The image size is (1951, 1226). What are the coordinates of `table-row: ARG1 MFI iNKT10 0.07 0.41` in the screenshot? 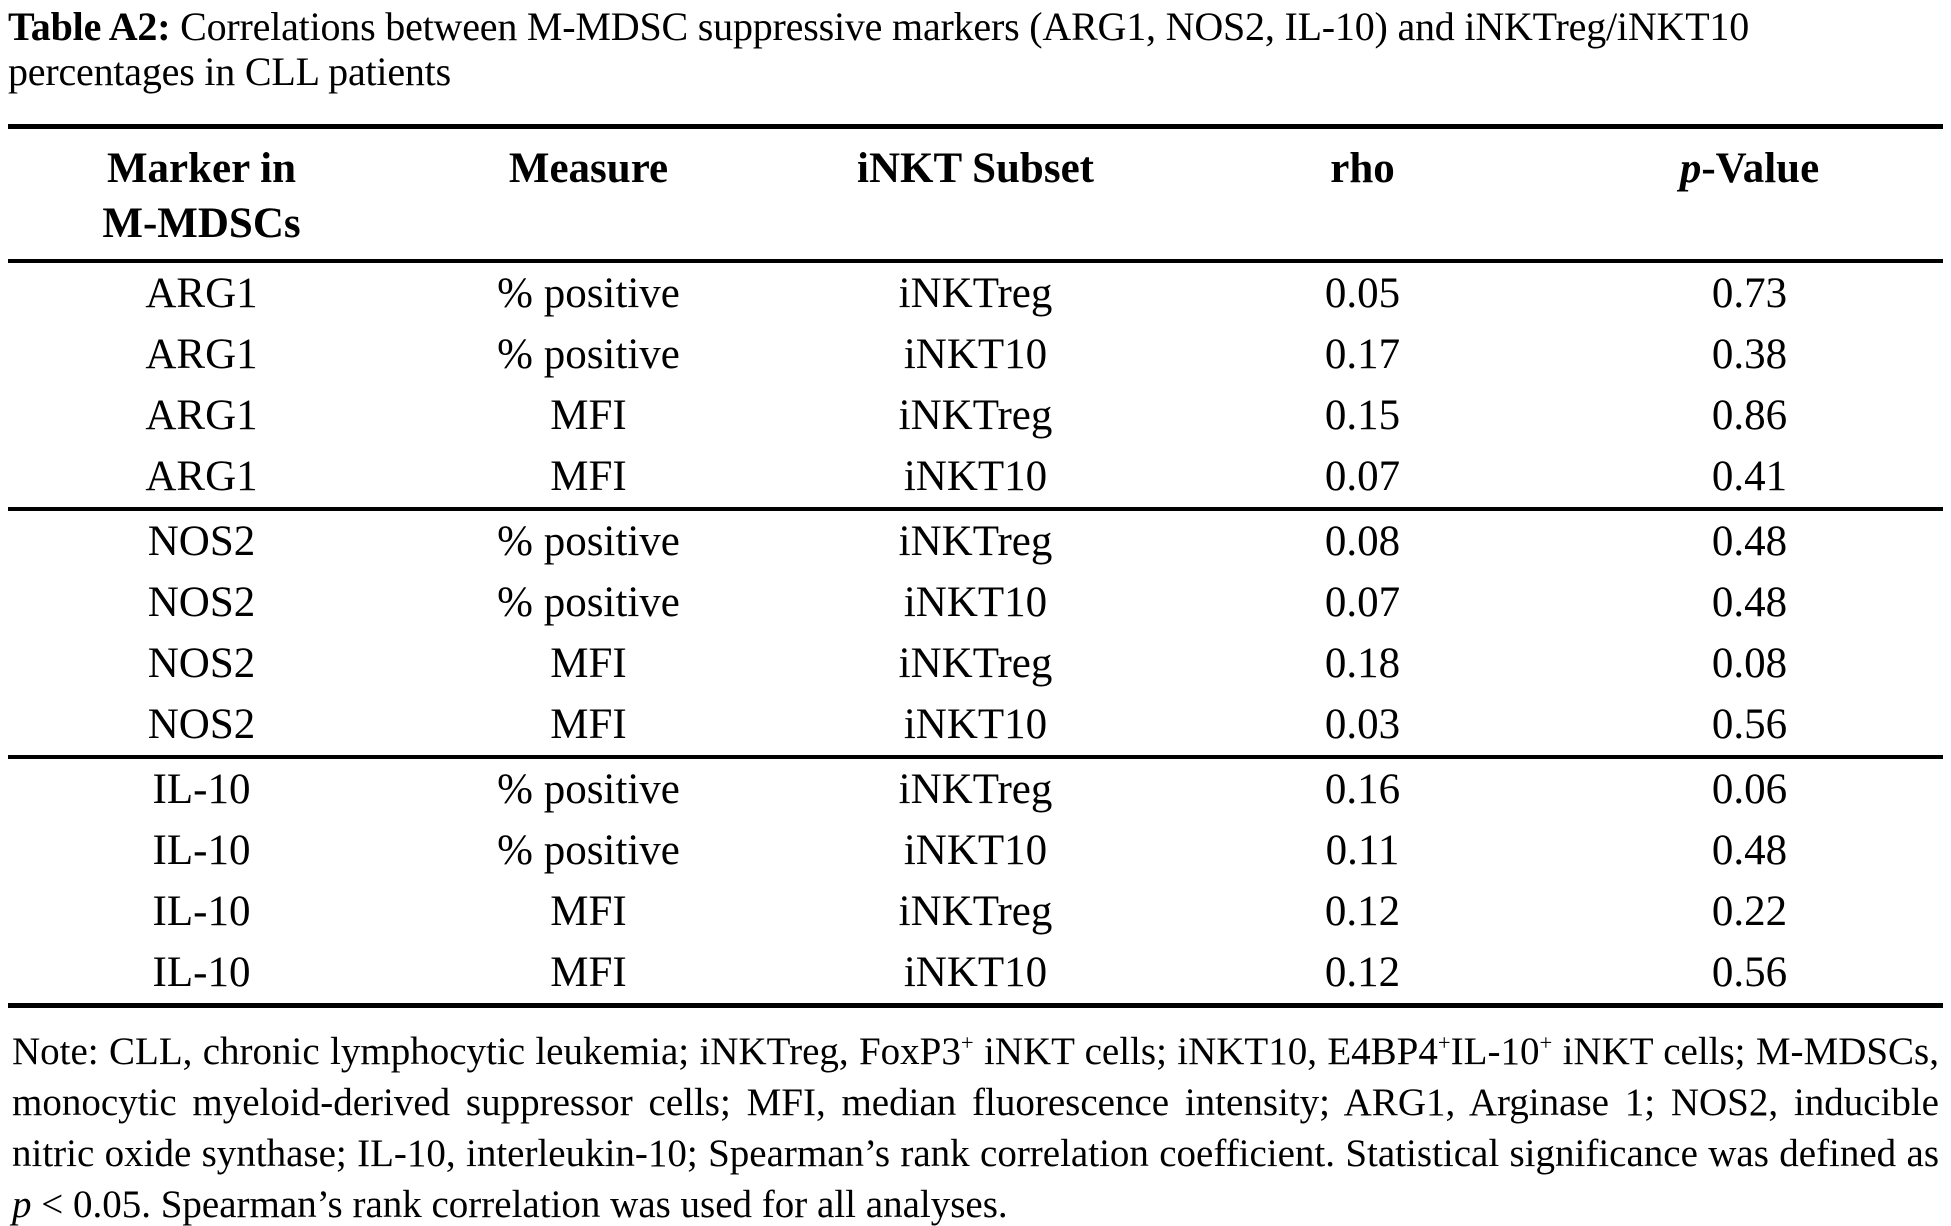 It's located at (975, 477).